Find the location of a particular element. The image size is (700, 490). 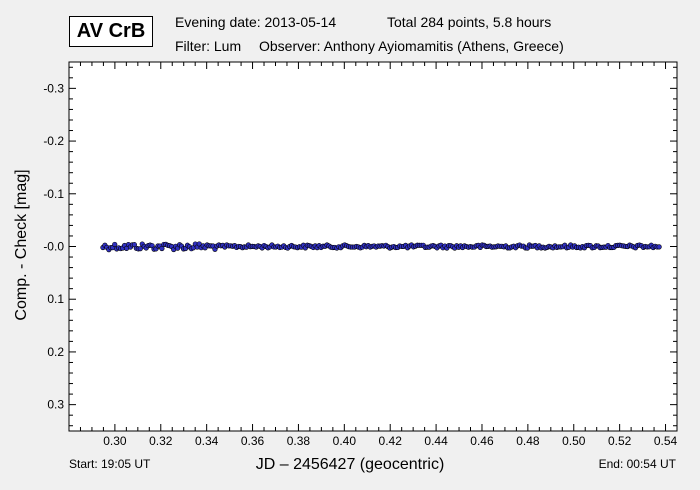

total-points: Total 284 points, 5.8 hours is located at coordinates (469, 22).